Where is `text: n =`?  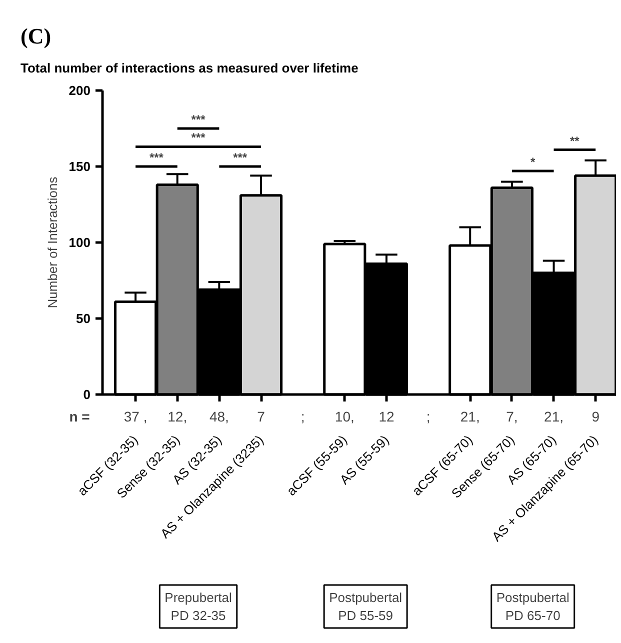 text: n = is located at coordinates (79, 416).